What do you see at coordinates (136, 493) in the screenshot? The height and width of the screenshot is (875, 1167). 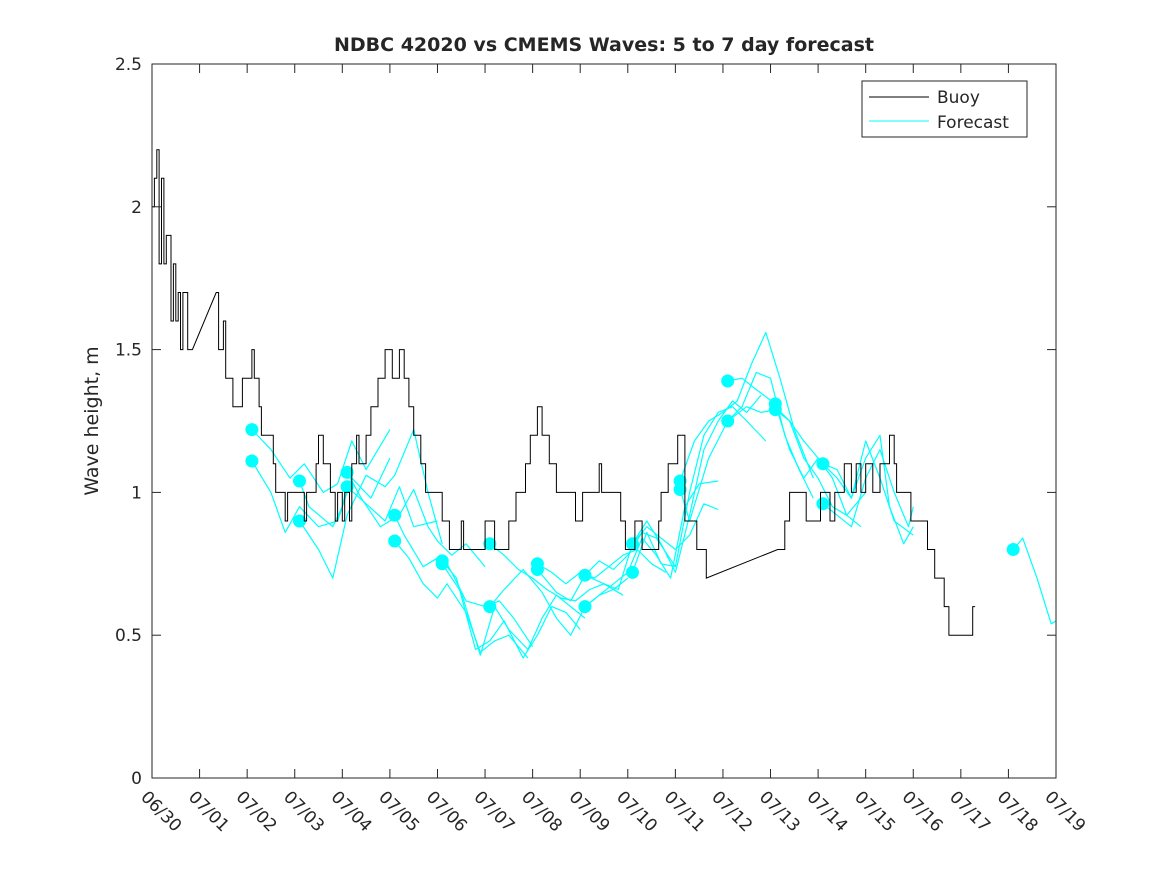 I see `y-tick-label: 1` at bounding box center [136, 493].